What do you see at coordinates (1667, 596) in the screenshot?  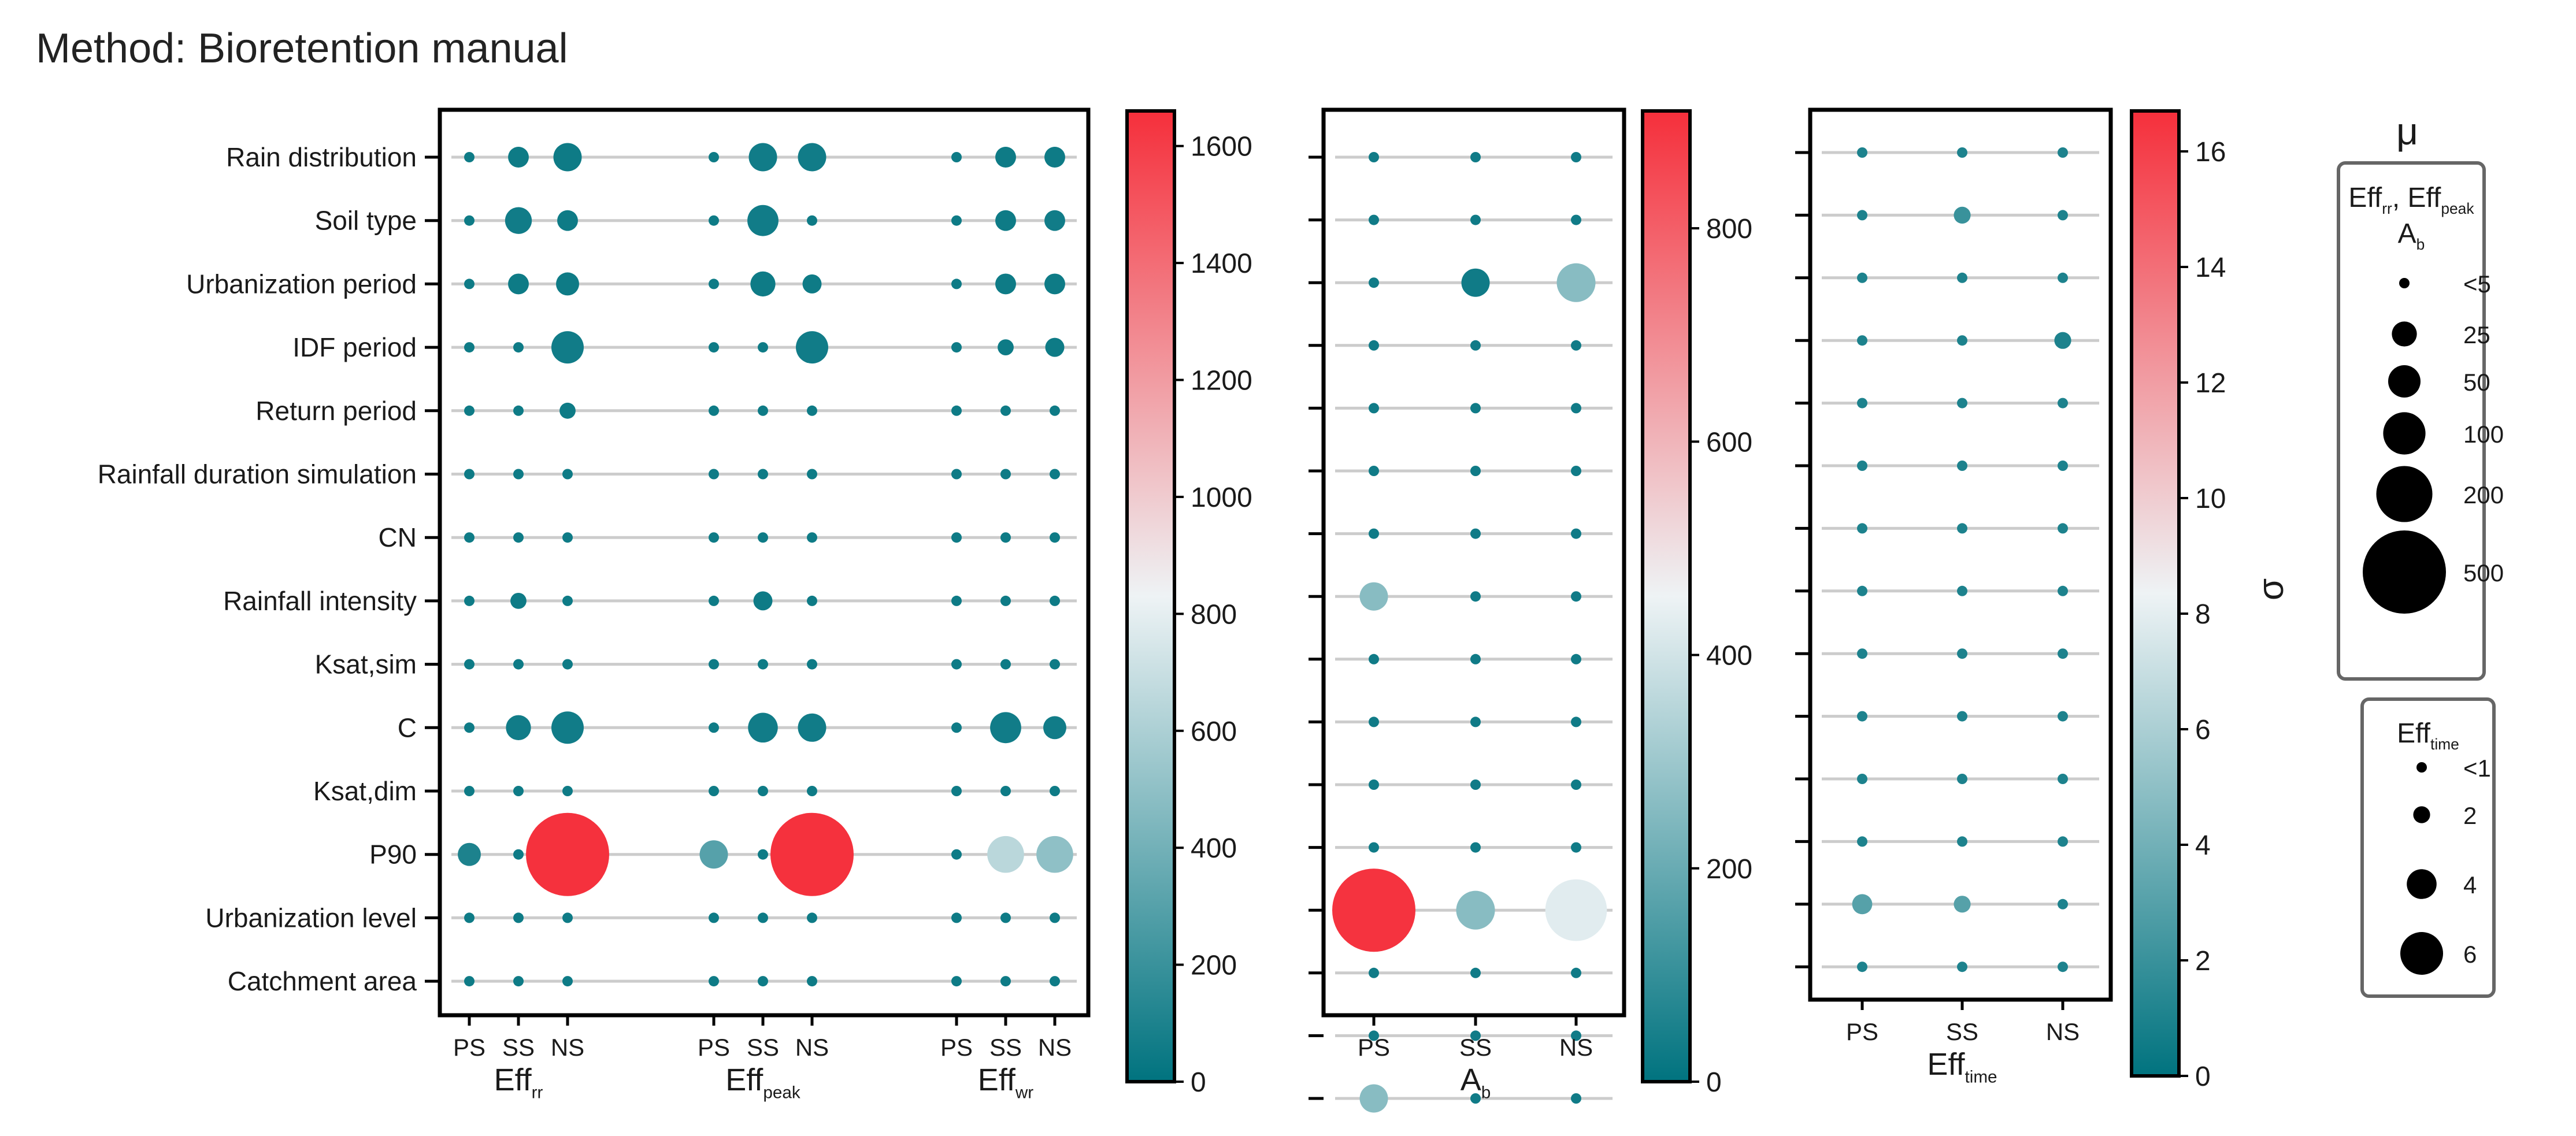 I see `colorbar-gradient` at bounding box center [1667, 596].